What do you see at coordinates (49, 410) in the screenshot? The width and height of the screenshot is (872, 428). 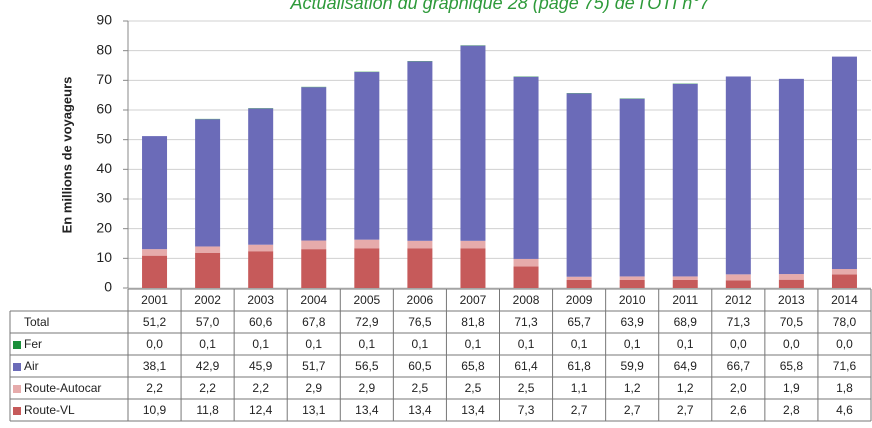 I see `legend-label: Route-VL` at bounding box center [49, 410].